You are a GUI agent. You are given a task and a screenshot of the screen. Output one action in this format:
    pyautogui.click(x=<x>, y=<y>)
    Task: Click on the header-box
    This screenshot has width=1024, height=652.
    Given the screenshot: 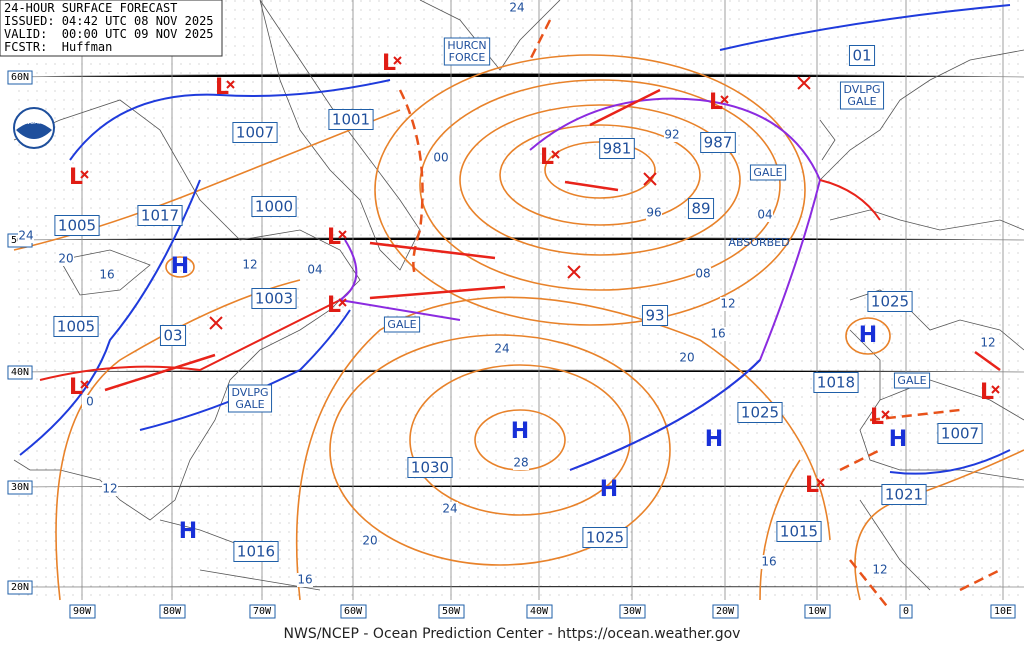 What is the action you would take?
    pyautogui.click(x=111, y=28)
    